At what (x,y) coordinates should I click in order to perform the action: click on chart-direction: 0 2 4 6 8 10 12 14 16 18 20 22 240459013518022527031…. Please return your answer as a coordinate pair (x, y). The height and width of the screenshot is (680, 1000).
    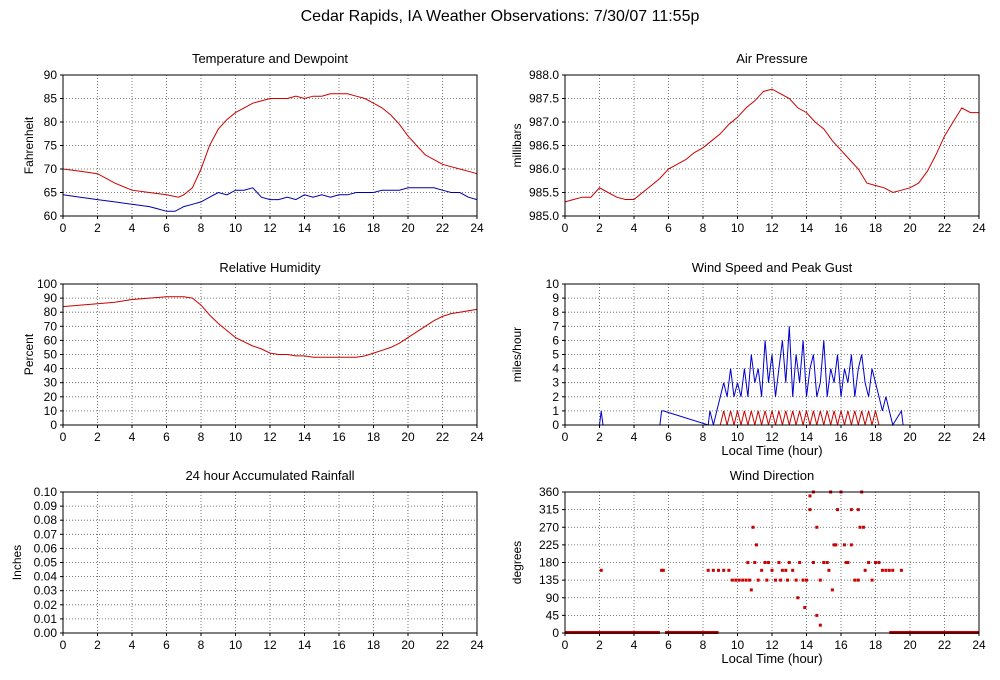
    Looking at the image, I should click on (748, 567).